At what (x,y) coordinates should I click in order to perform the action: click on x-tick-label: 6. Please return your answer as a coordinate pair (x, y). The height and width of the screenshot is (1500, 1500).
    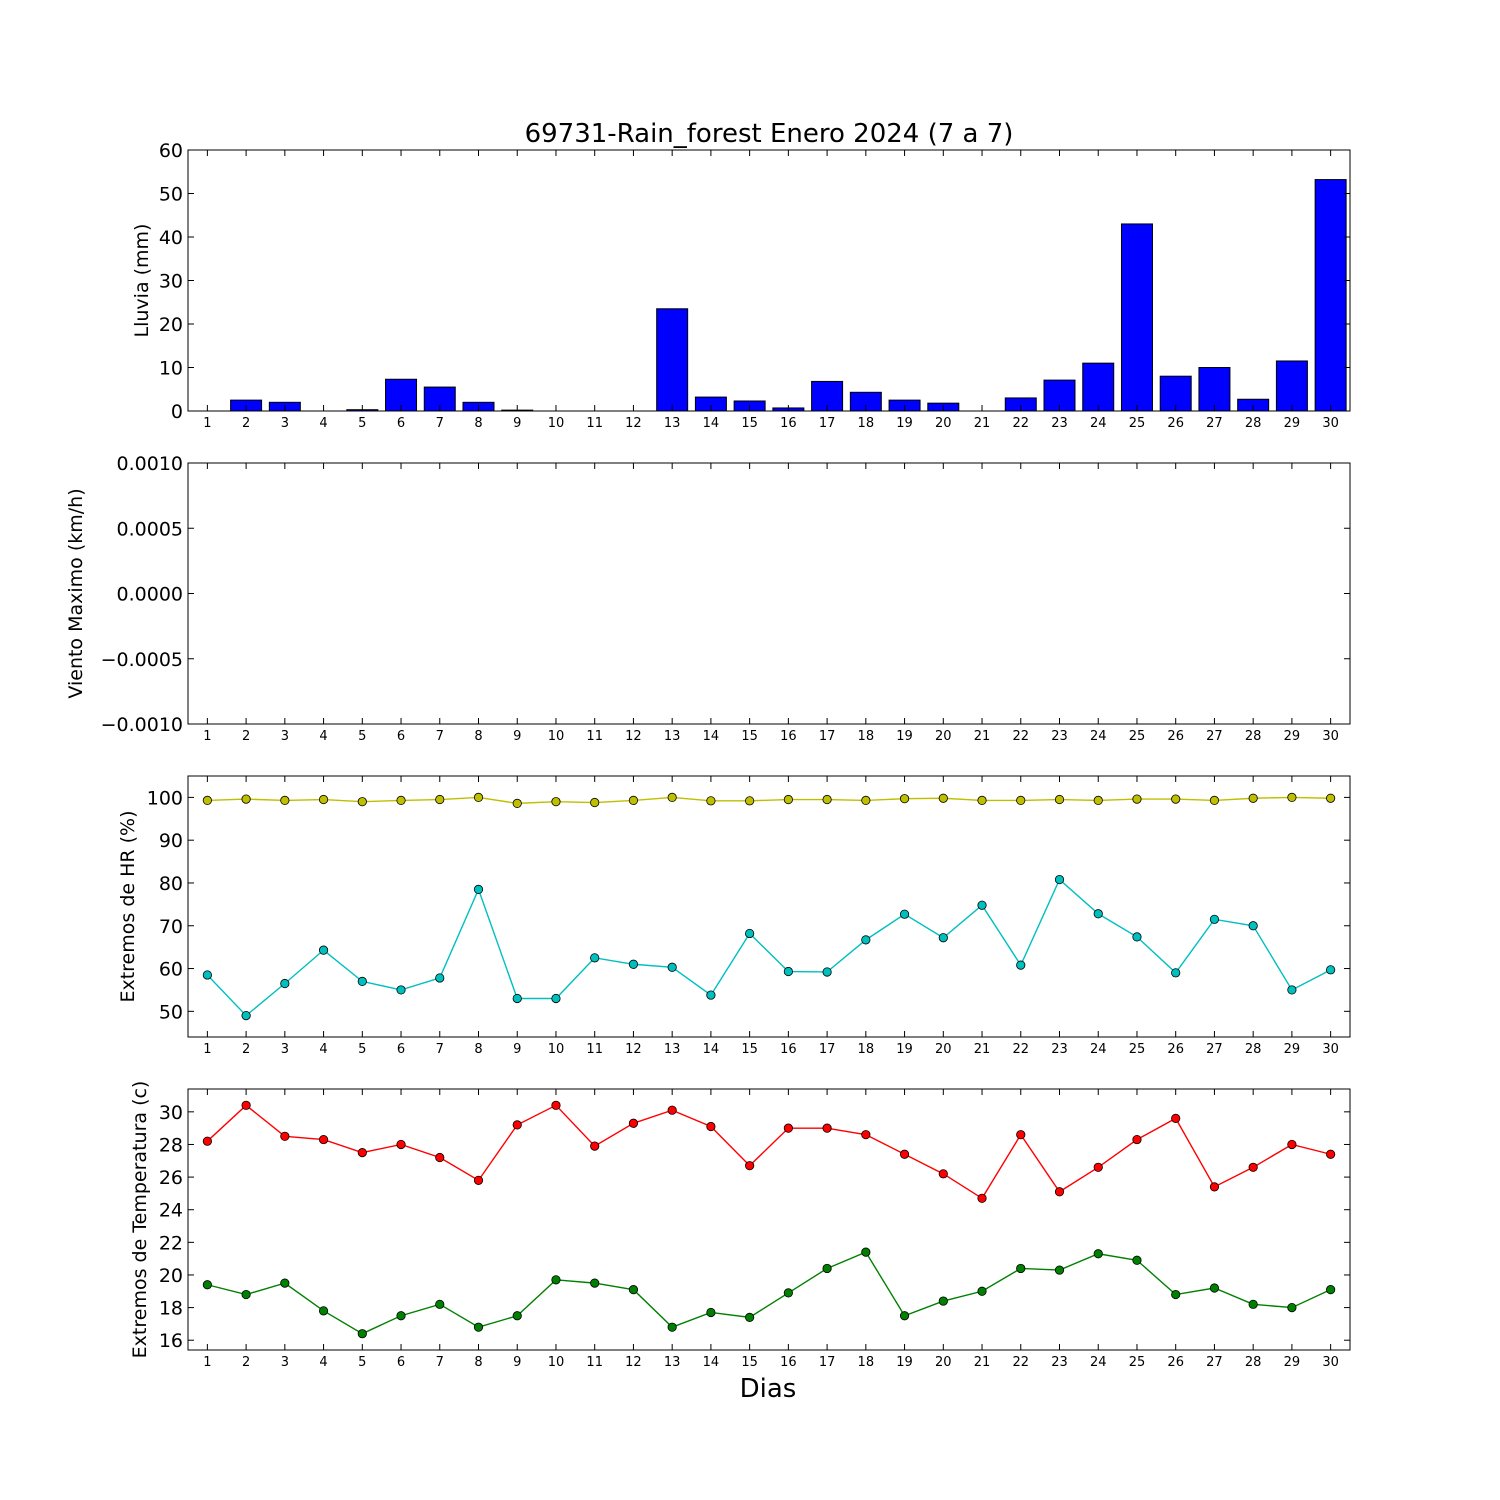
    Looking at the image, I should click on (401, 736).